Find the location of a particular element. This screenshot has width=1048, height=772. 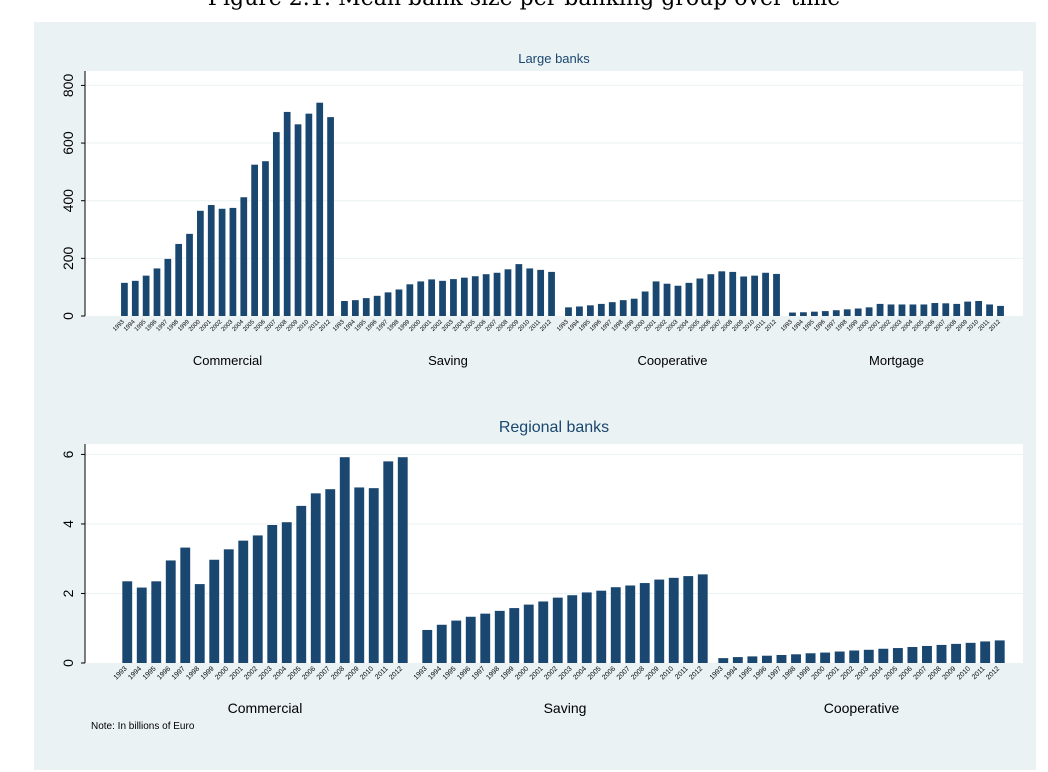

panel-2-title: Regional banks is located at coordinates (554, 427).